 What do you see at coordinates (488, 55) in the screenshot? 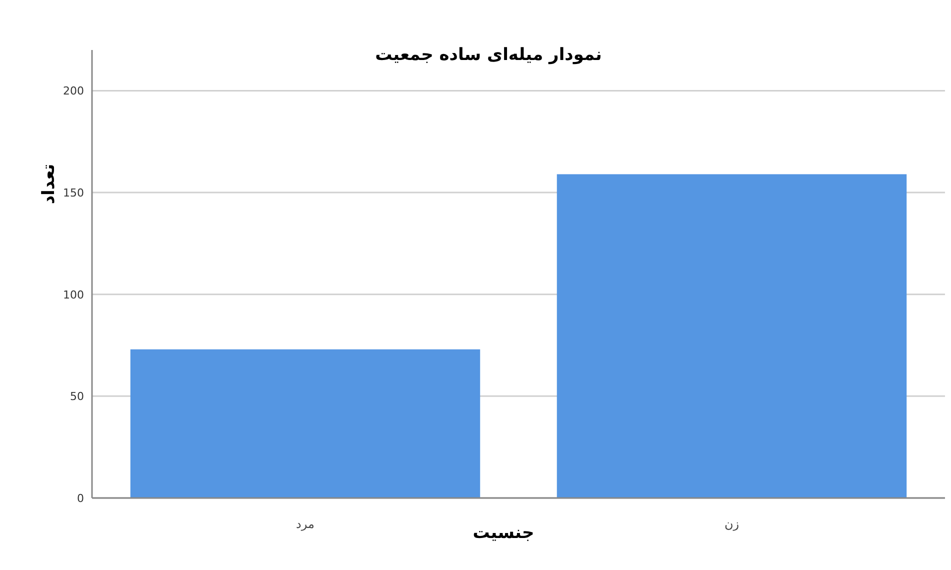
I see `chart-title: نمودار میله‌ای ساده جمعیت` at bounding box center [488, 55].